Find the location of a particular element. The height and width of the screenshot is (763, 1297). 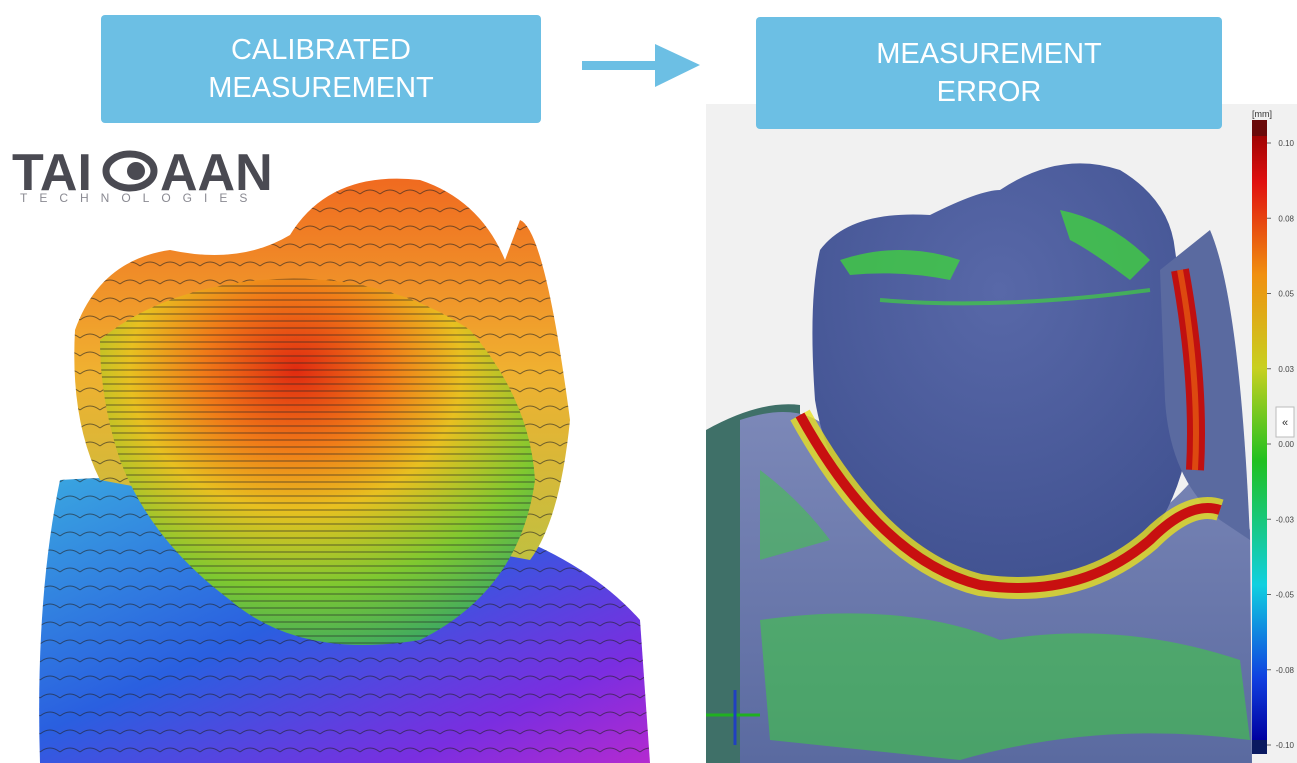

collapse-button is located at coordinates (1285, 422).